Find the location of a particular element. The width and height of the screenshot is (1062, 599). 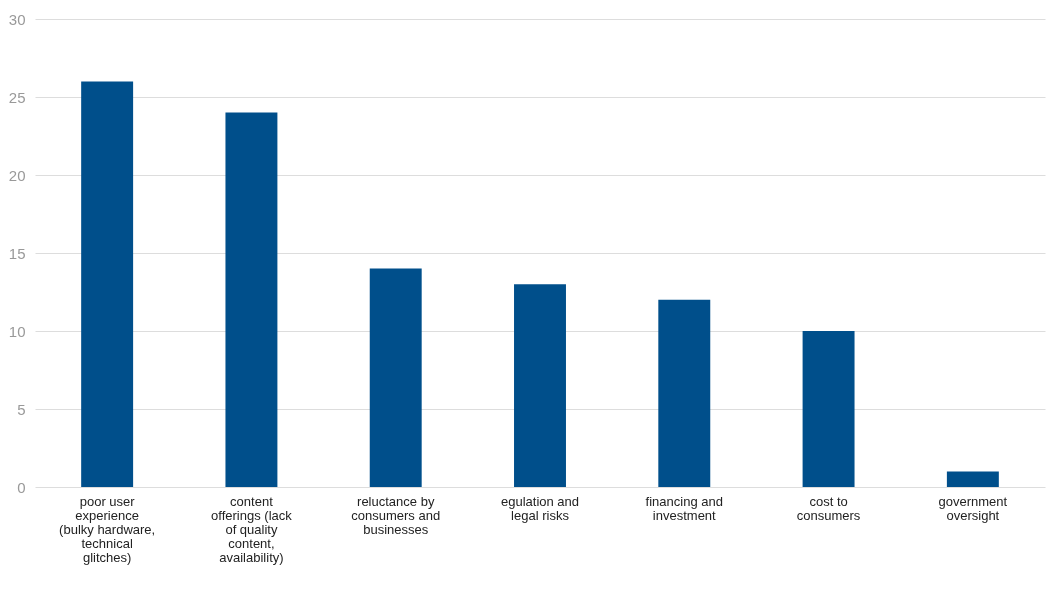

x-tick-label: content offerings (lack of quality content, availability) is located at coordinates (252, 529).